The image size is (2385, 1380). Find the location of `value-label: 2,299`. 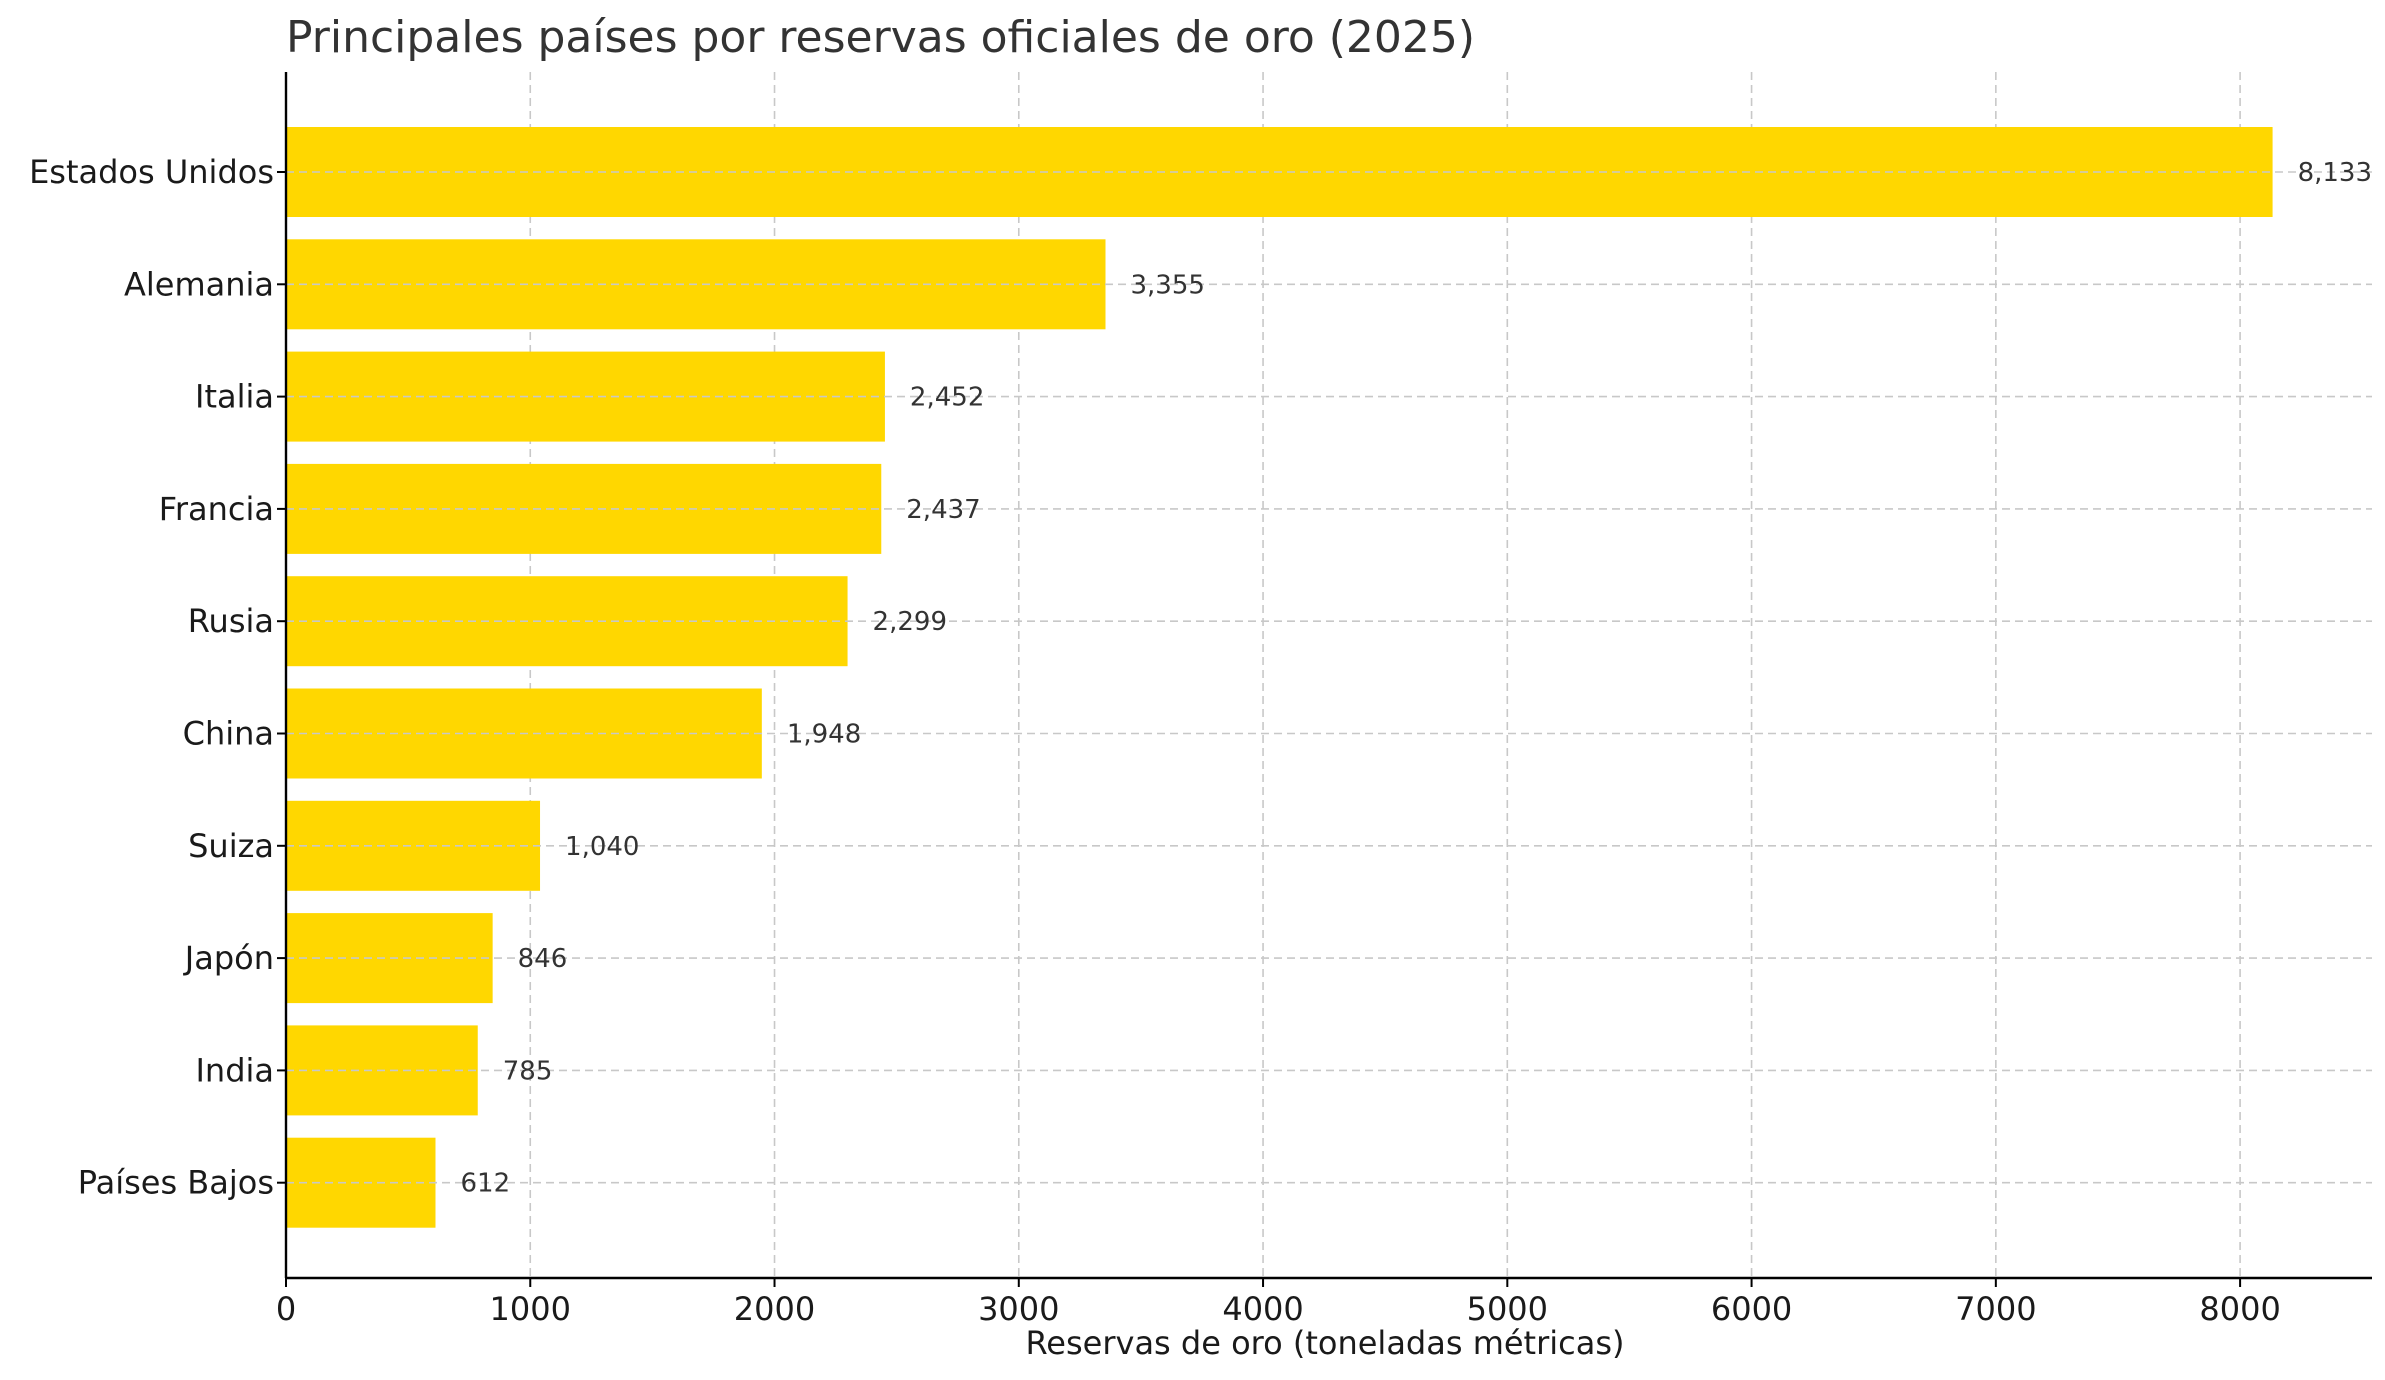

value-label: 2,299 is located at coordinates (910, 622).